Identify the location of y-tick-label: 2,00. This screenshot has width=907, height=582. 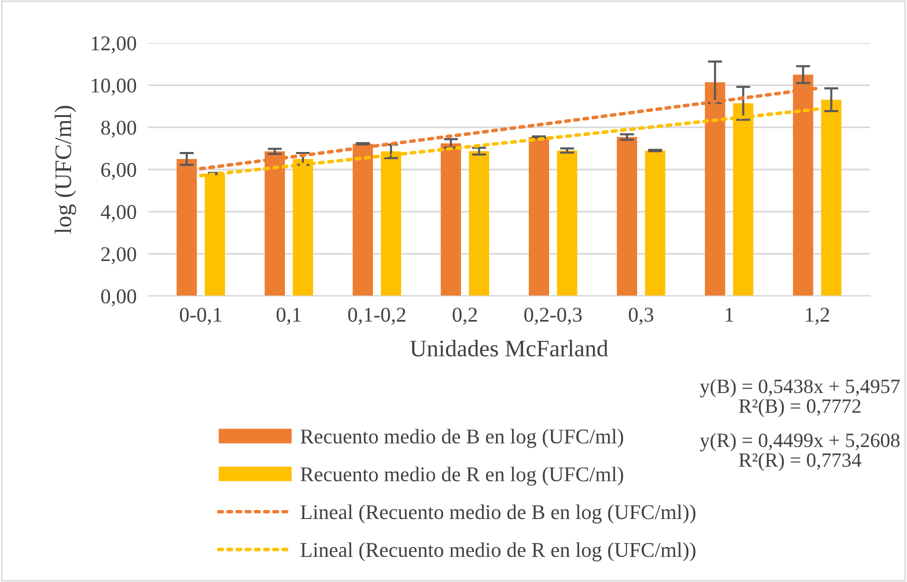
(118, 255).